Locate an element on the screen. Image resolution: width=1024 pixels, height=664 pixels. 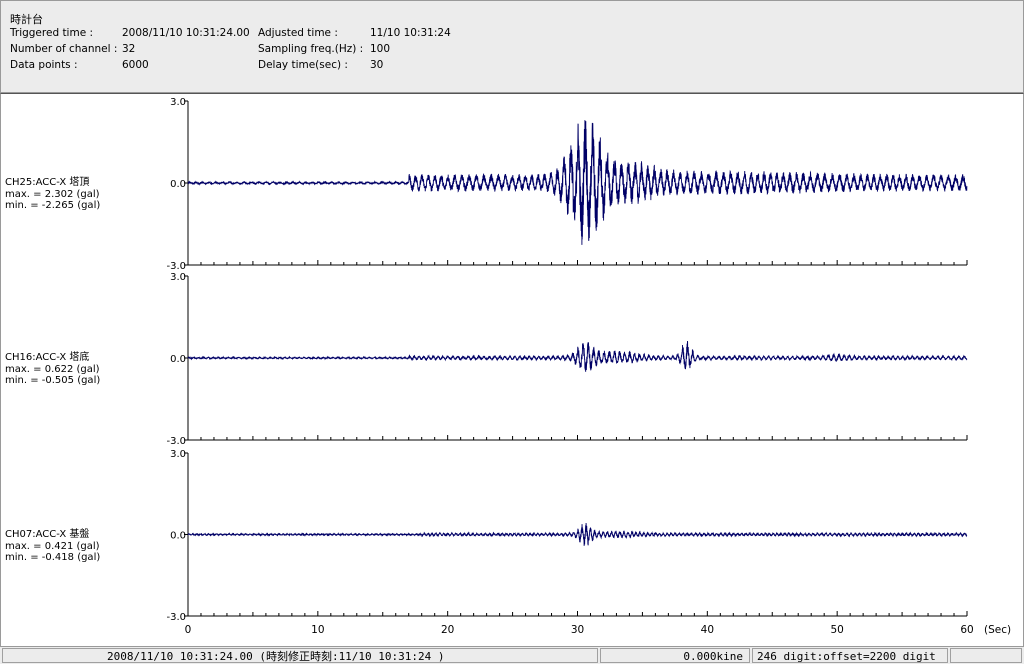
adjusted-time-label: Adjusted time : is located at coordinates (298, 33).